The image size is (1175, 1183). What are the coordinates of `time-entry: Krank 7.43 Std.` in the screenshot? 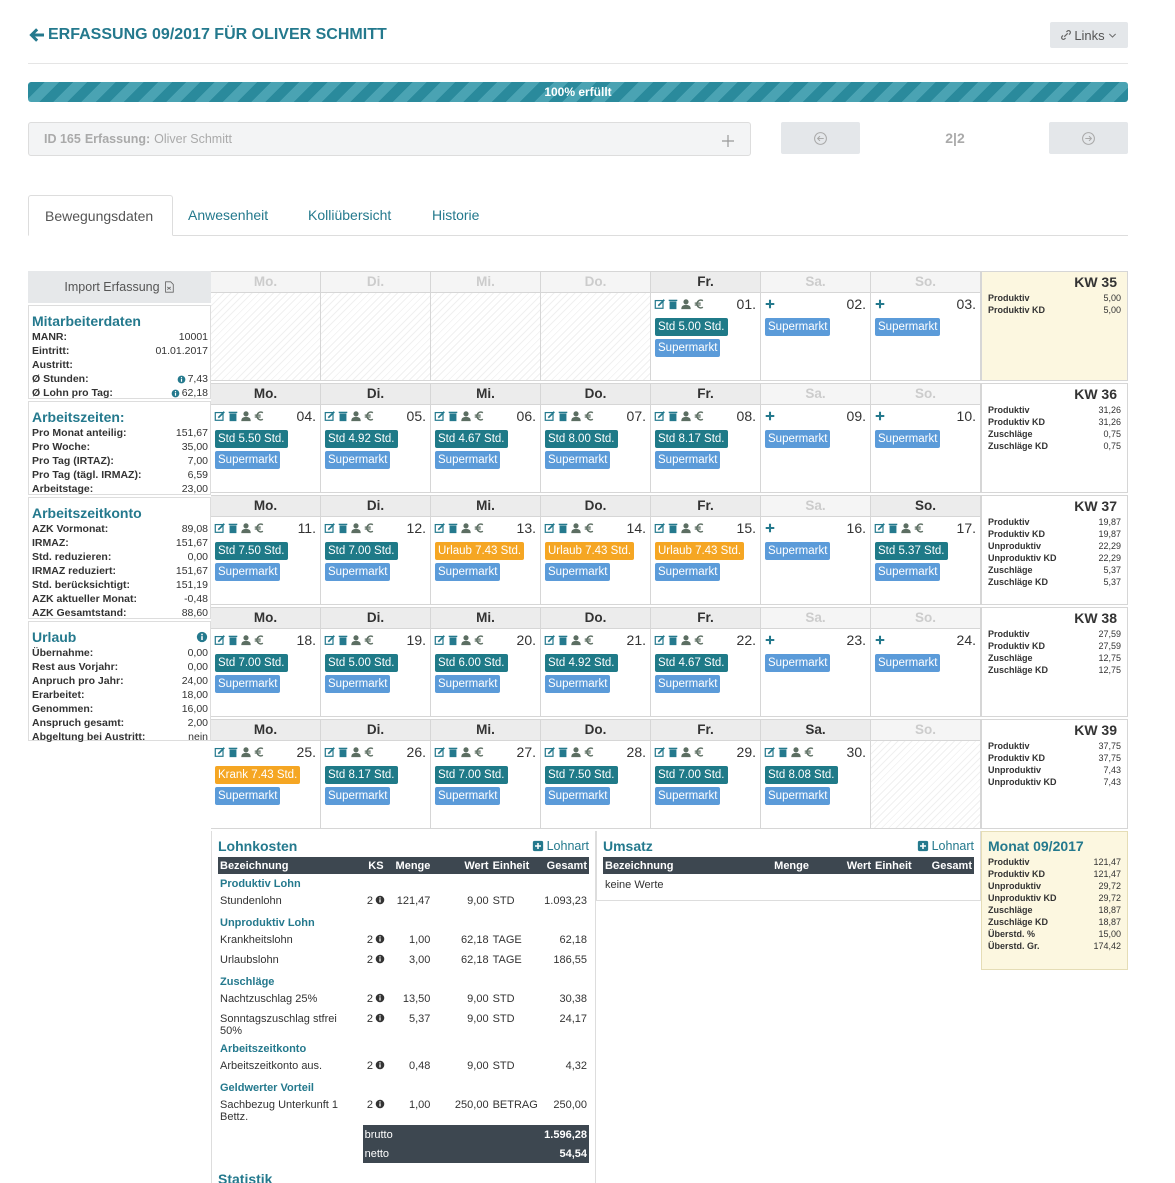 It's located at (258, 775).